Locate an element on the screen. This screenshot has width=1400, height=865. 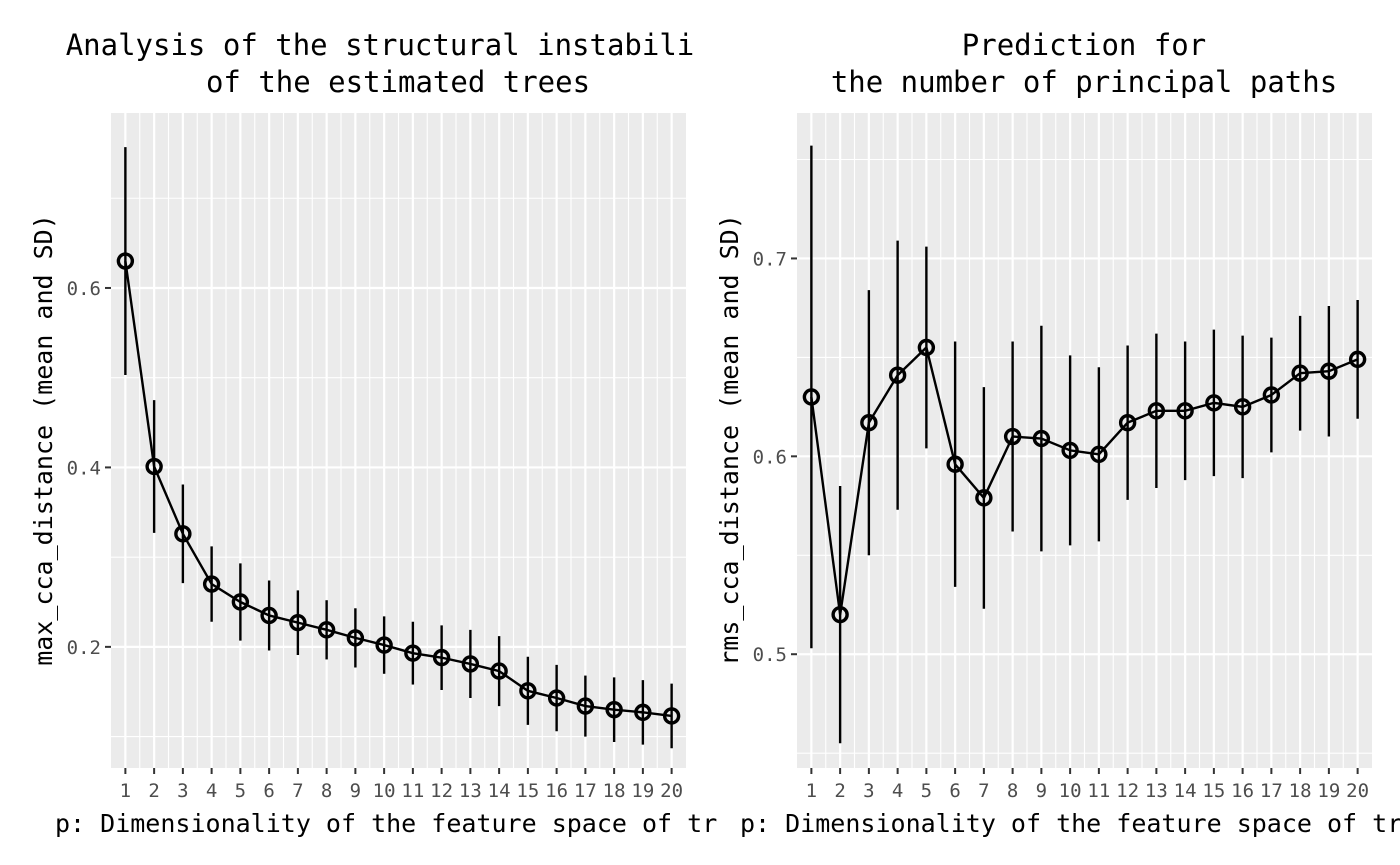
left-x-tick-label-19: 19 is located at coordinates (642, 791).